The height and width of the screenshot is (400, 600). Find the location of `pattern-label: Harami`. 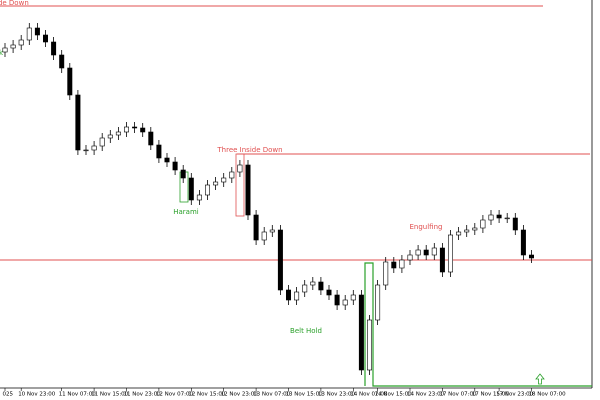

pattern-label: Harami is located at coordinates (186, 212).